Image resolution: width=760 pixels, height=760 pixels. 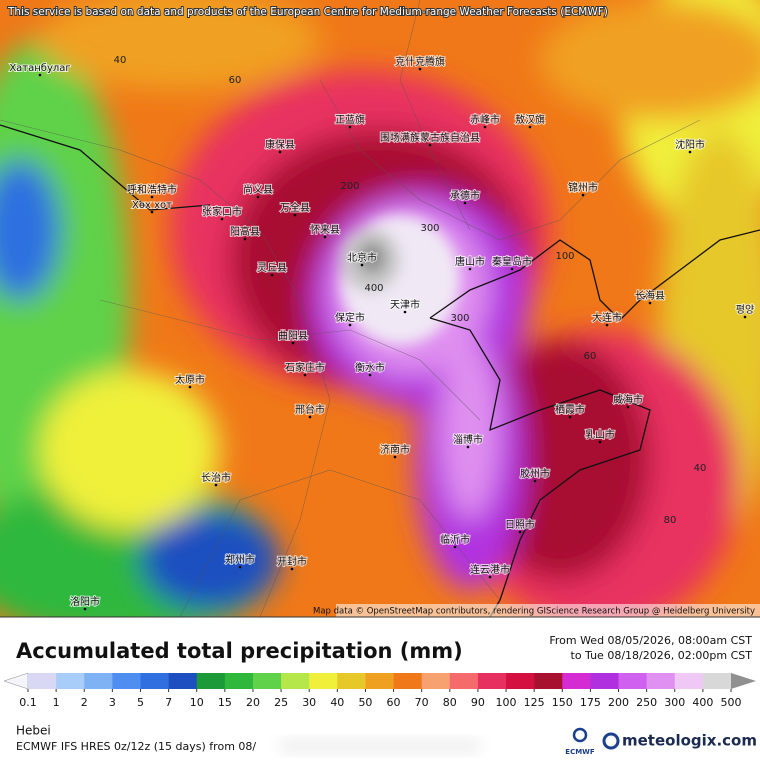 I want to click on legend-tick-label: 150, so click(x=562, y=702).